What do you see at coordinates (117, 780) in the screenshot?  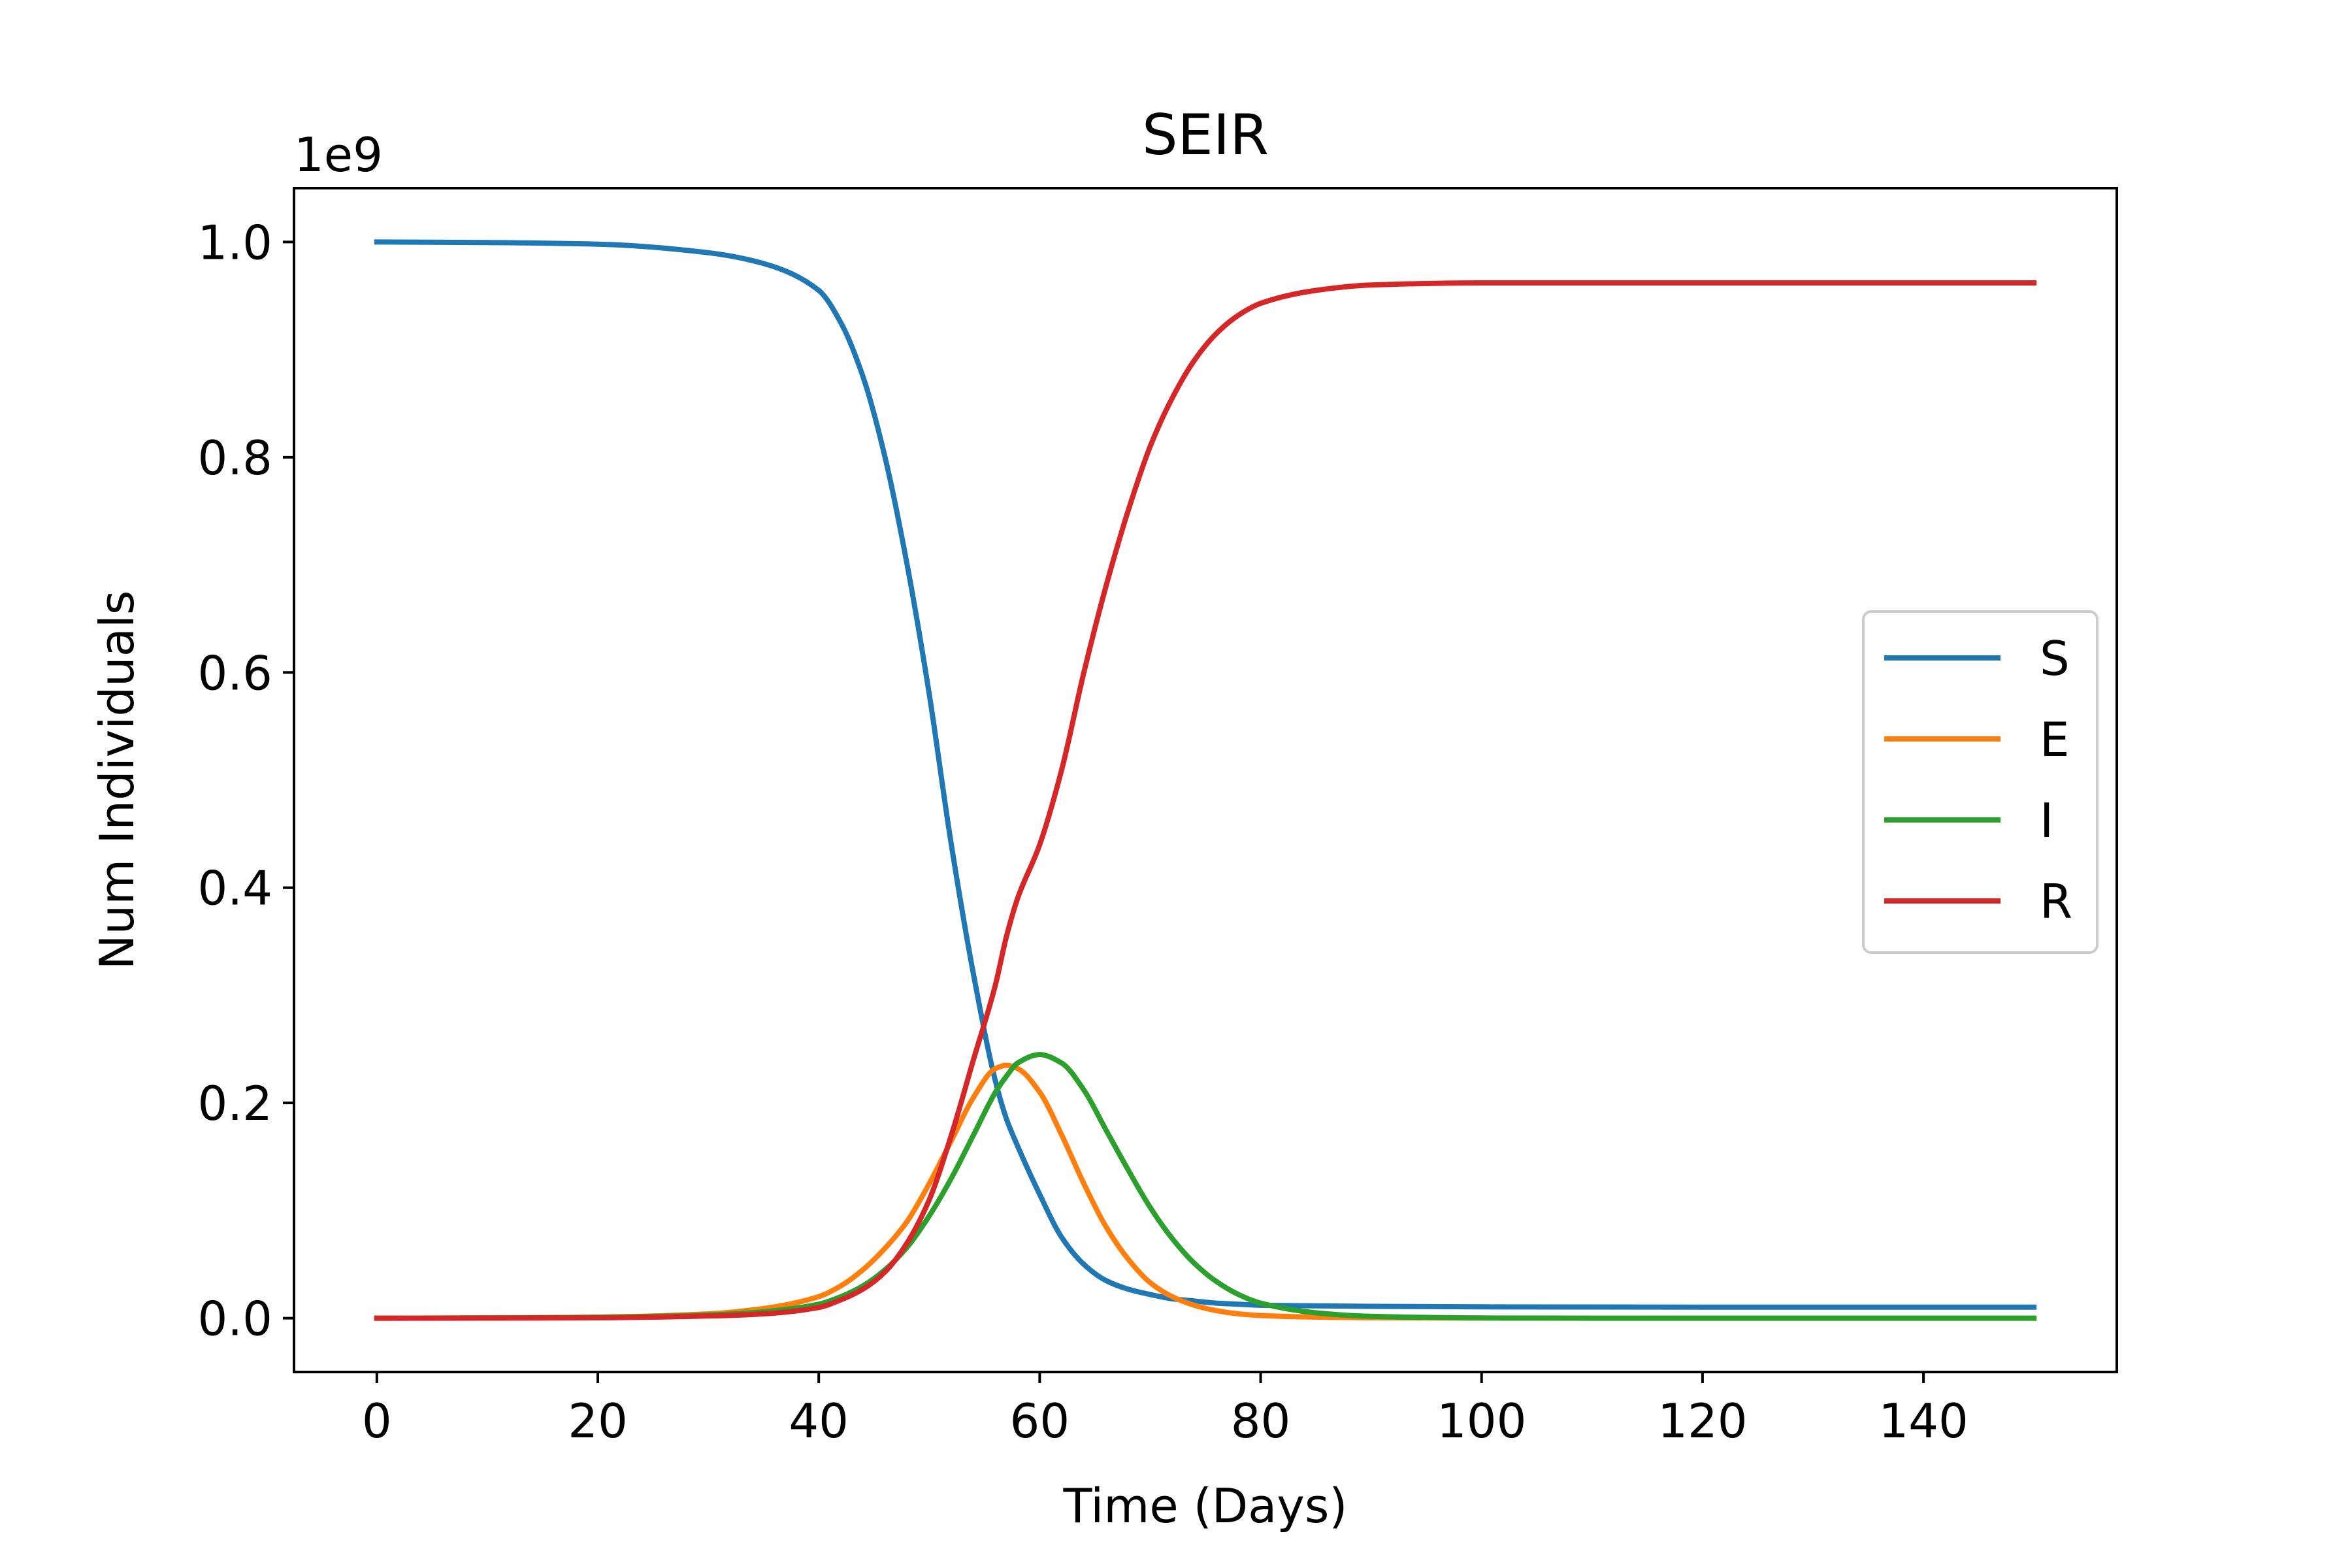 I see `y-axis-label: Num Individuals` at bounding box center [117, 780].